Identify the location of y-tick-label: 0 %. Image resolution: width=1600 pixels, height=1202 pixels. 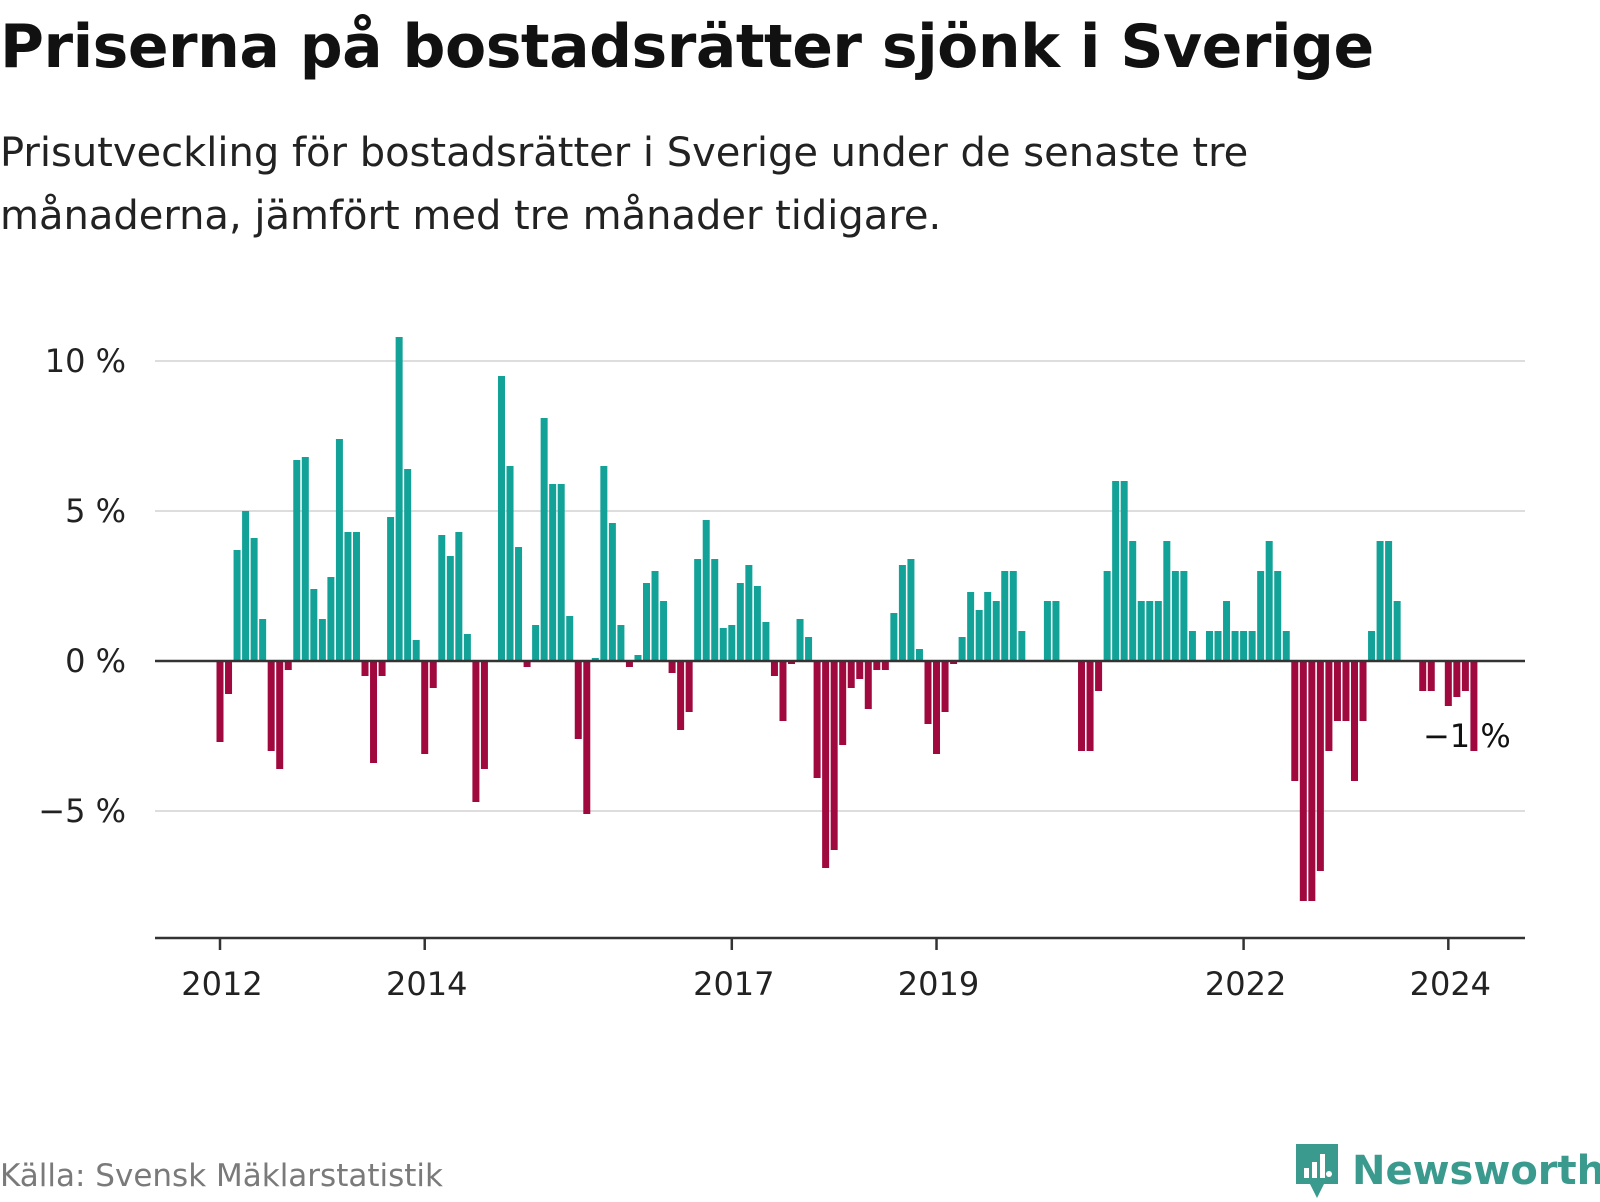
(95, 661).